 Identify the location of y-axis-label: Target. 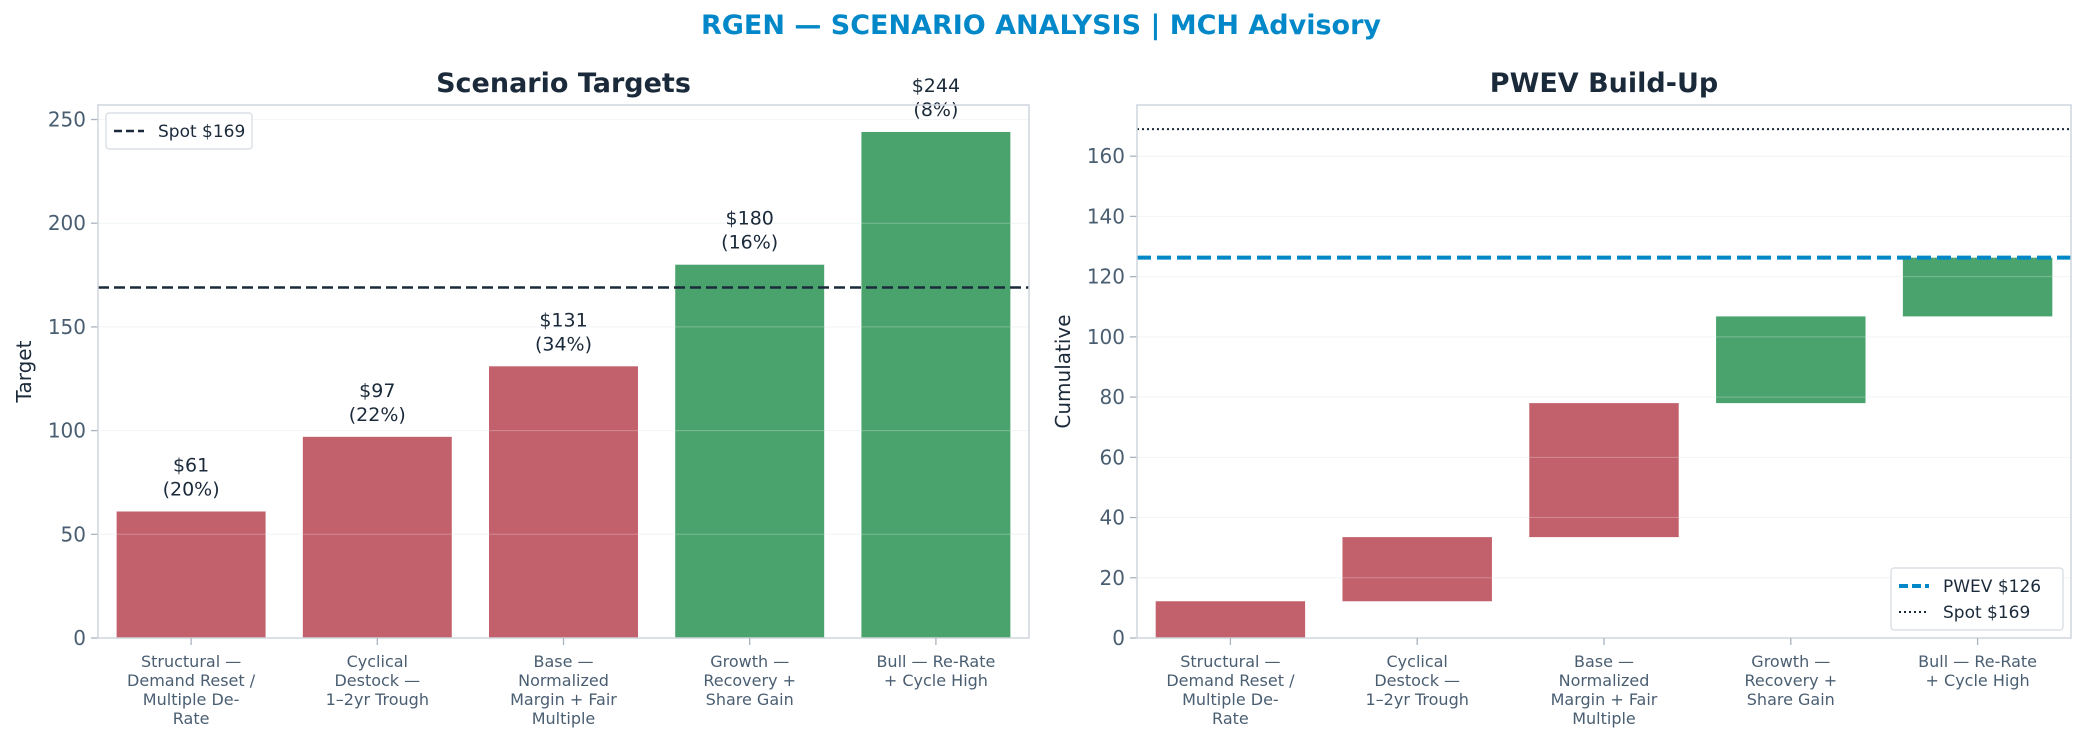
(24, 371).